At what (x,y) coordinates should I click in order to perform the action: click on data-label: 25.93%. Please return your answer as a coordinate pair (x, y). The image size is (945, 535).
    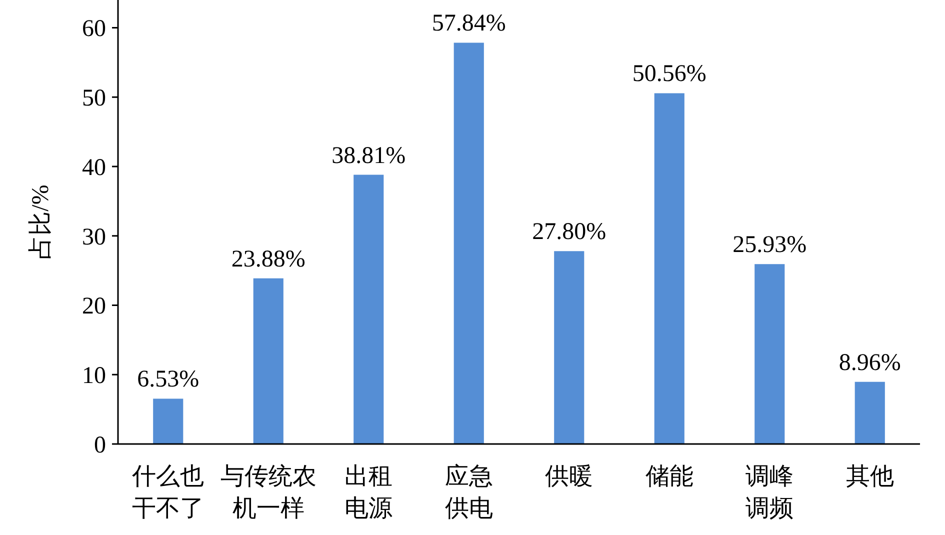
    Looking at the image, I should click on (769, 245).